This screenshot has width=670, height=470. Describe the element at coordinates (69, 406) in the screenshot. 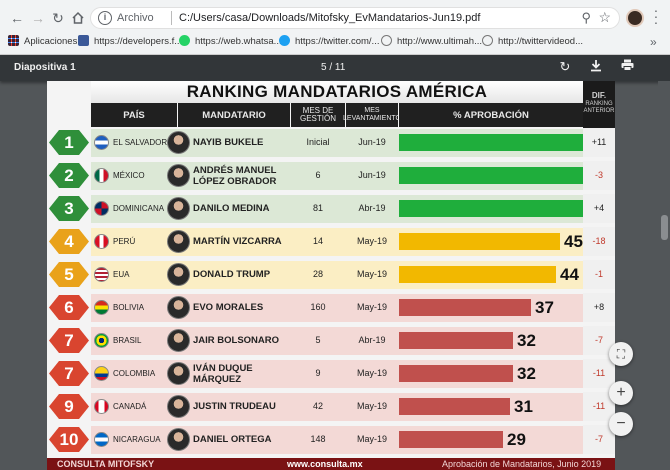

I see `rank-badge: 9` at that location.